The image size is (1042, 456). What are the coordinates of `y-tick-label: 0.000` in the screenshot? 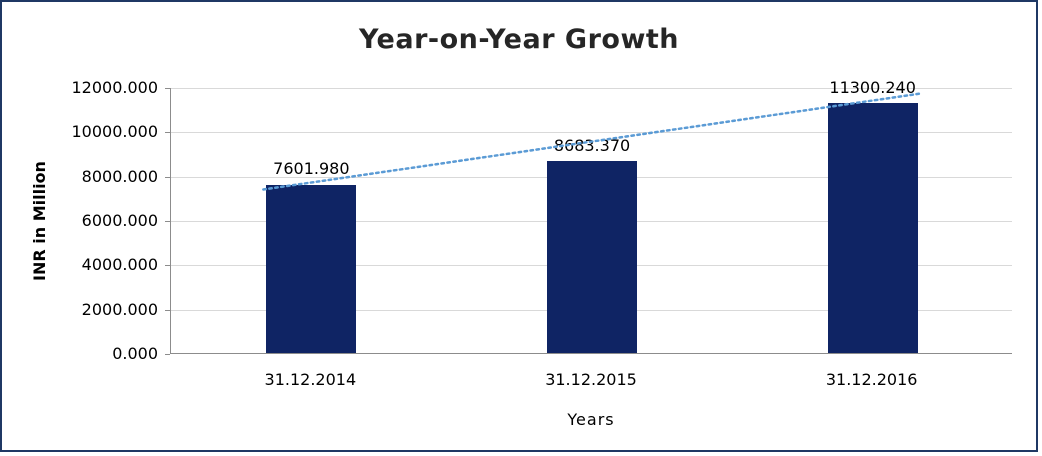 It's located at (135, 353).